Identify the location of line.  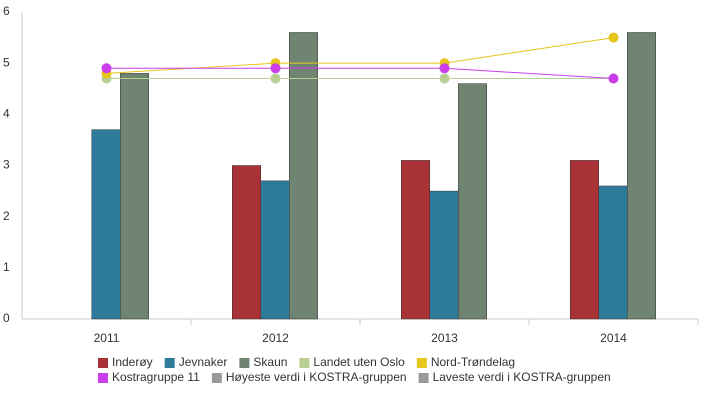
(360, 73).